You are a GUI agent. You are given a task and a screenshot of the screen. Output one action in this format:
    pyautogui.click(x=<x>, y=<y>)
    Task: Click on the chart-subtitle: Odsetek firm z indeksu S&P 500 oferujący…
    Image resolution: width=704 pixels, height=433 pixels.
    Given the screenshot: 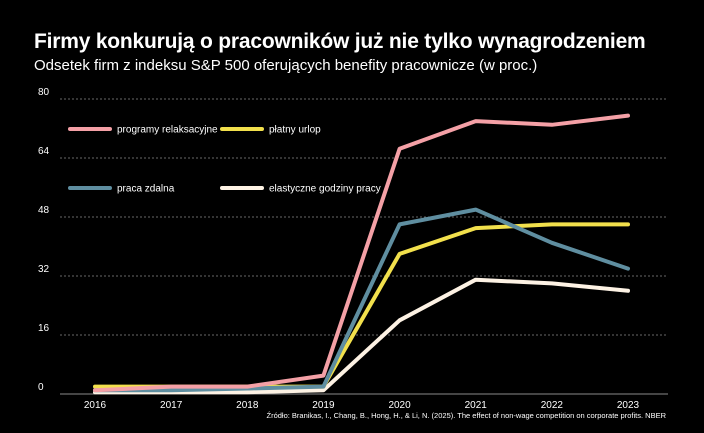 What is the action you would take?
    pyautogui.click(x=286, y=65)
    